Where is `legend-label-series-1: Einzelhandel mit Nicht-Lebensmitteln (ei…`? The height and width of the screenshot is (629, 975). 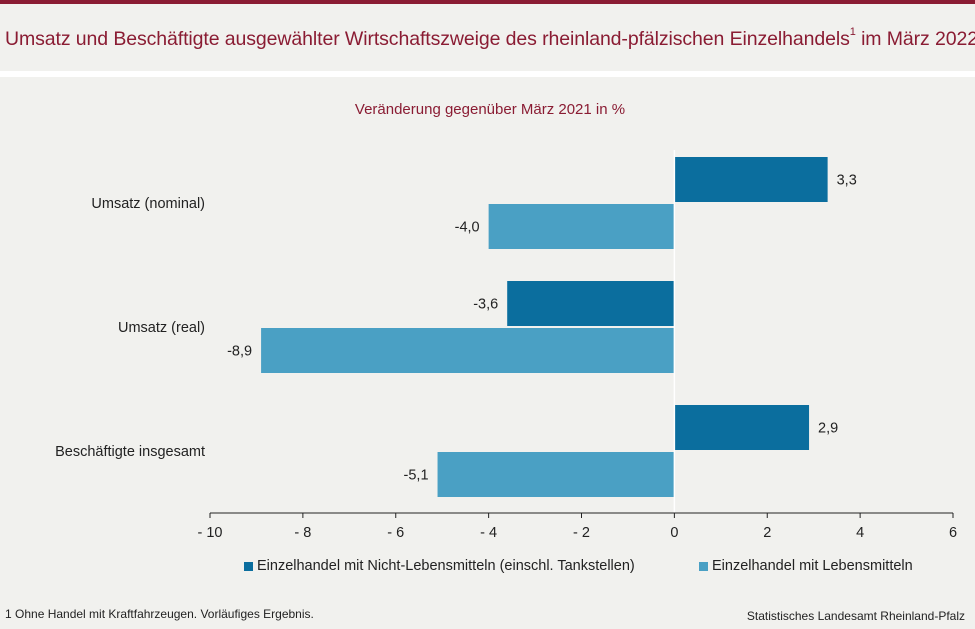 legend-label-series-1: Einzelhandel mit Nicht-Lebensmitteln (ei… is located at coordinates (446, 566).